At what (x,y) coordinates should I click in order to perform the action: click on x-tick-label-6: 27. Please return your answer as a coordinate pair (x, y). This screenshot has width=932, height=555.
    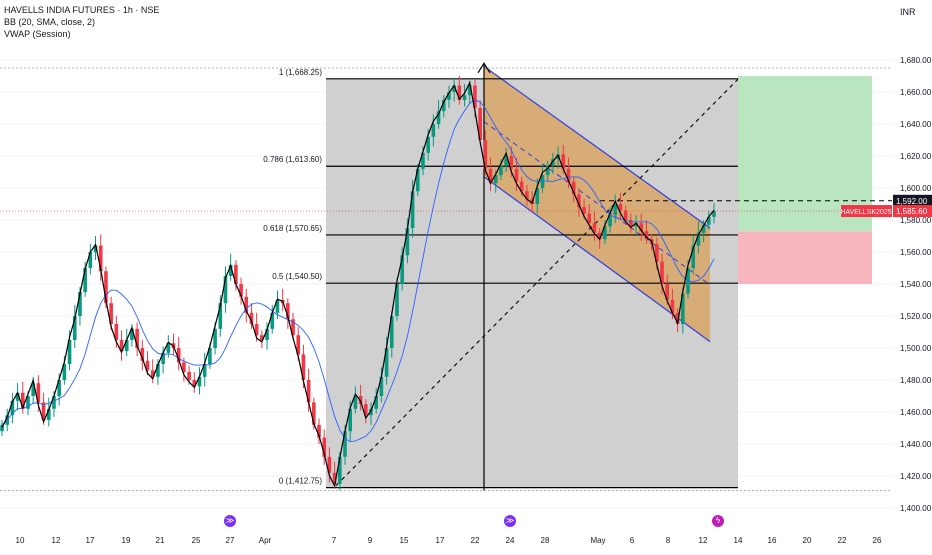
    Looking at the image, I should click on (230, 540).